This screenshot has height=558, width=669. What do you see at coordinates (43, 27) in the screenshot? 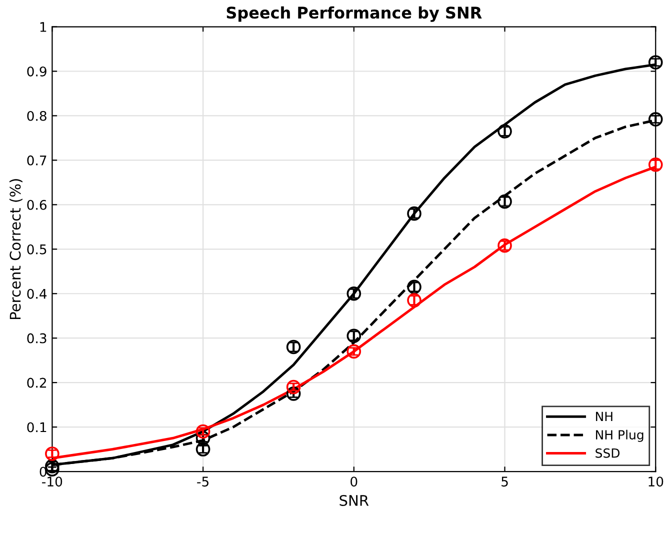
I see `y-tick-label: 1` at bounding box center [43, 27].